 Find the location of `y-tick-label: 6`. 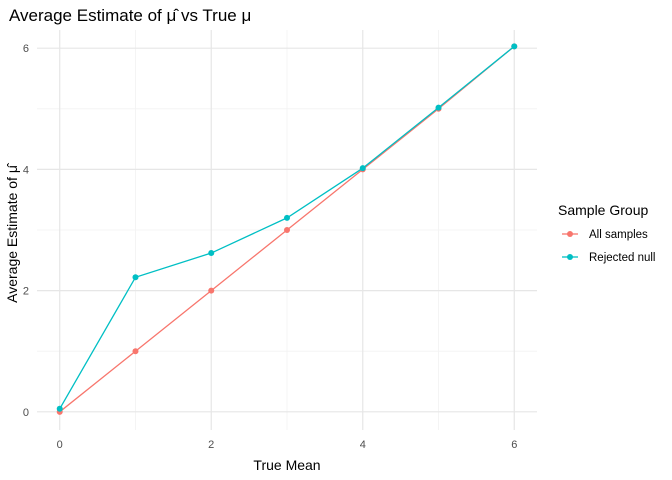

y-tick-label: 6 is located at coordinates (26, 49).